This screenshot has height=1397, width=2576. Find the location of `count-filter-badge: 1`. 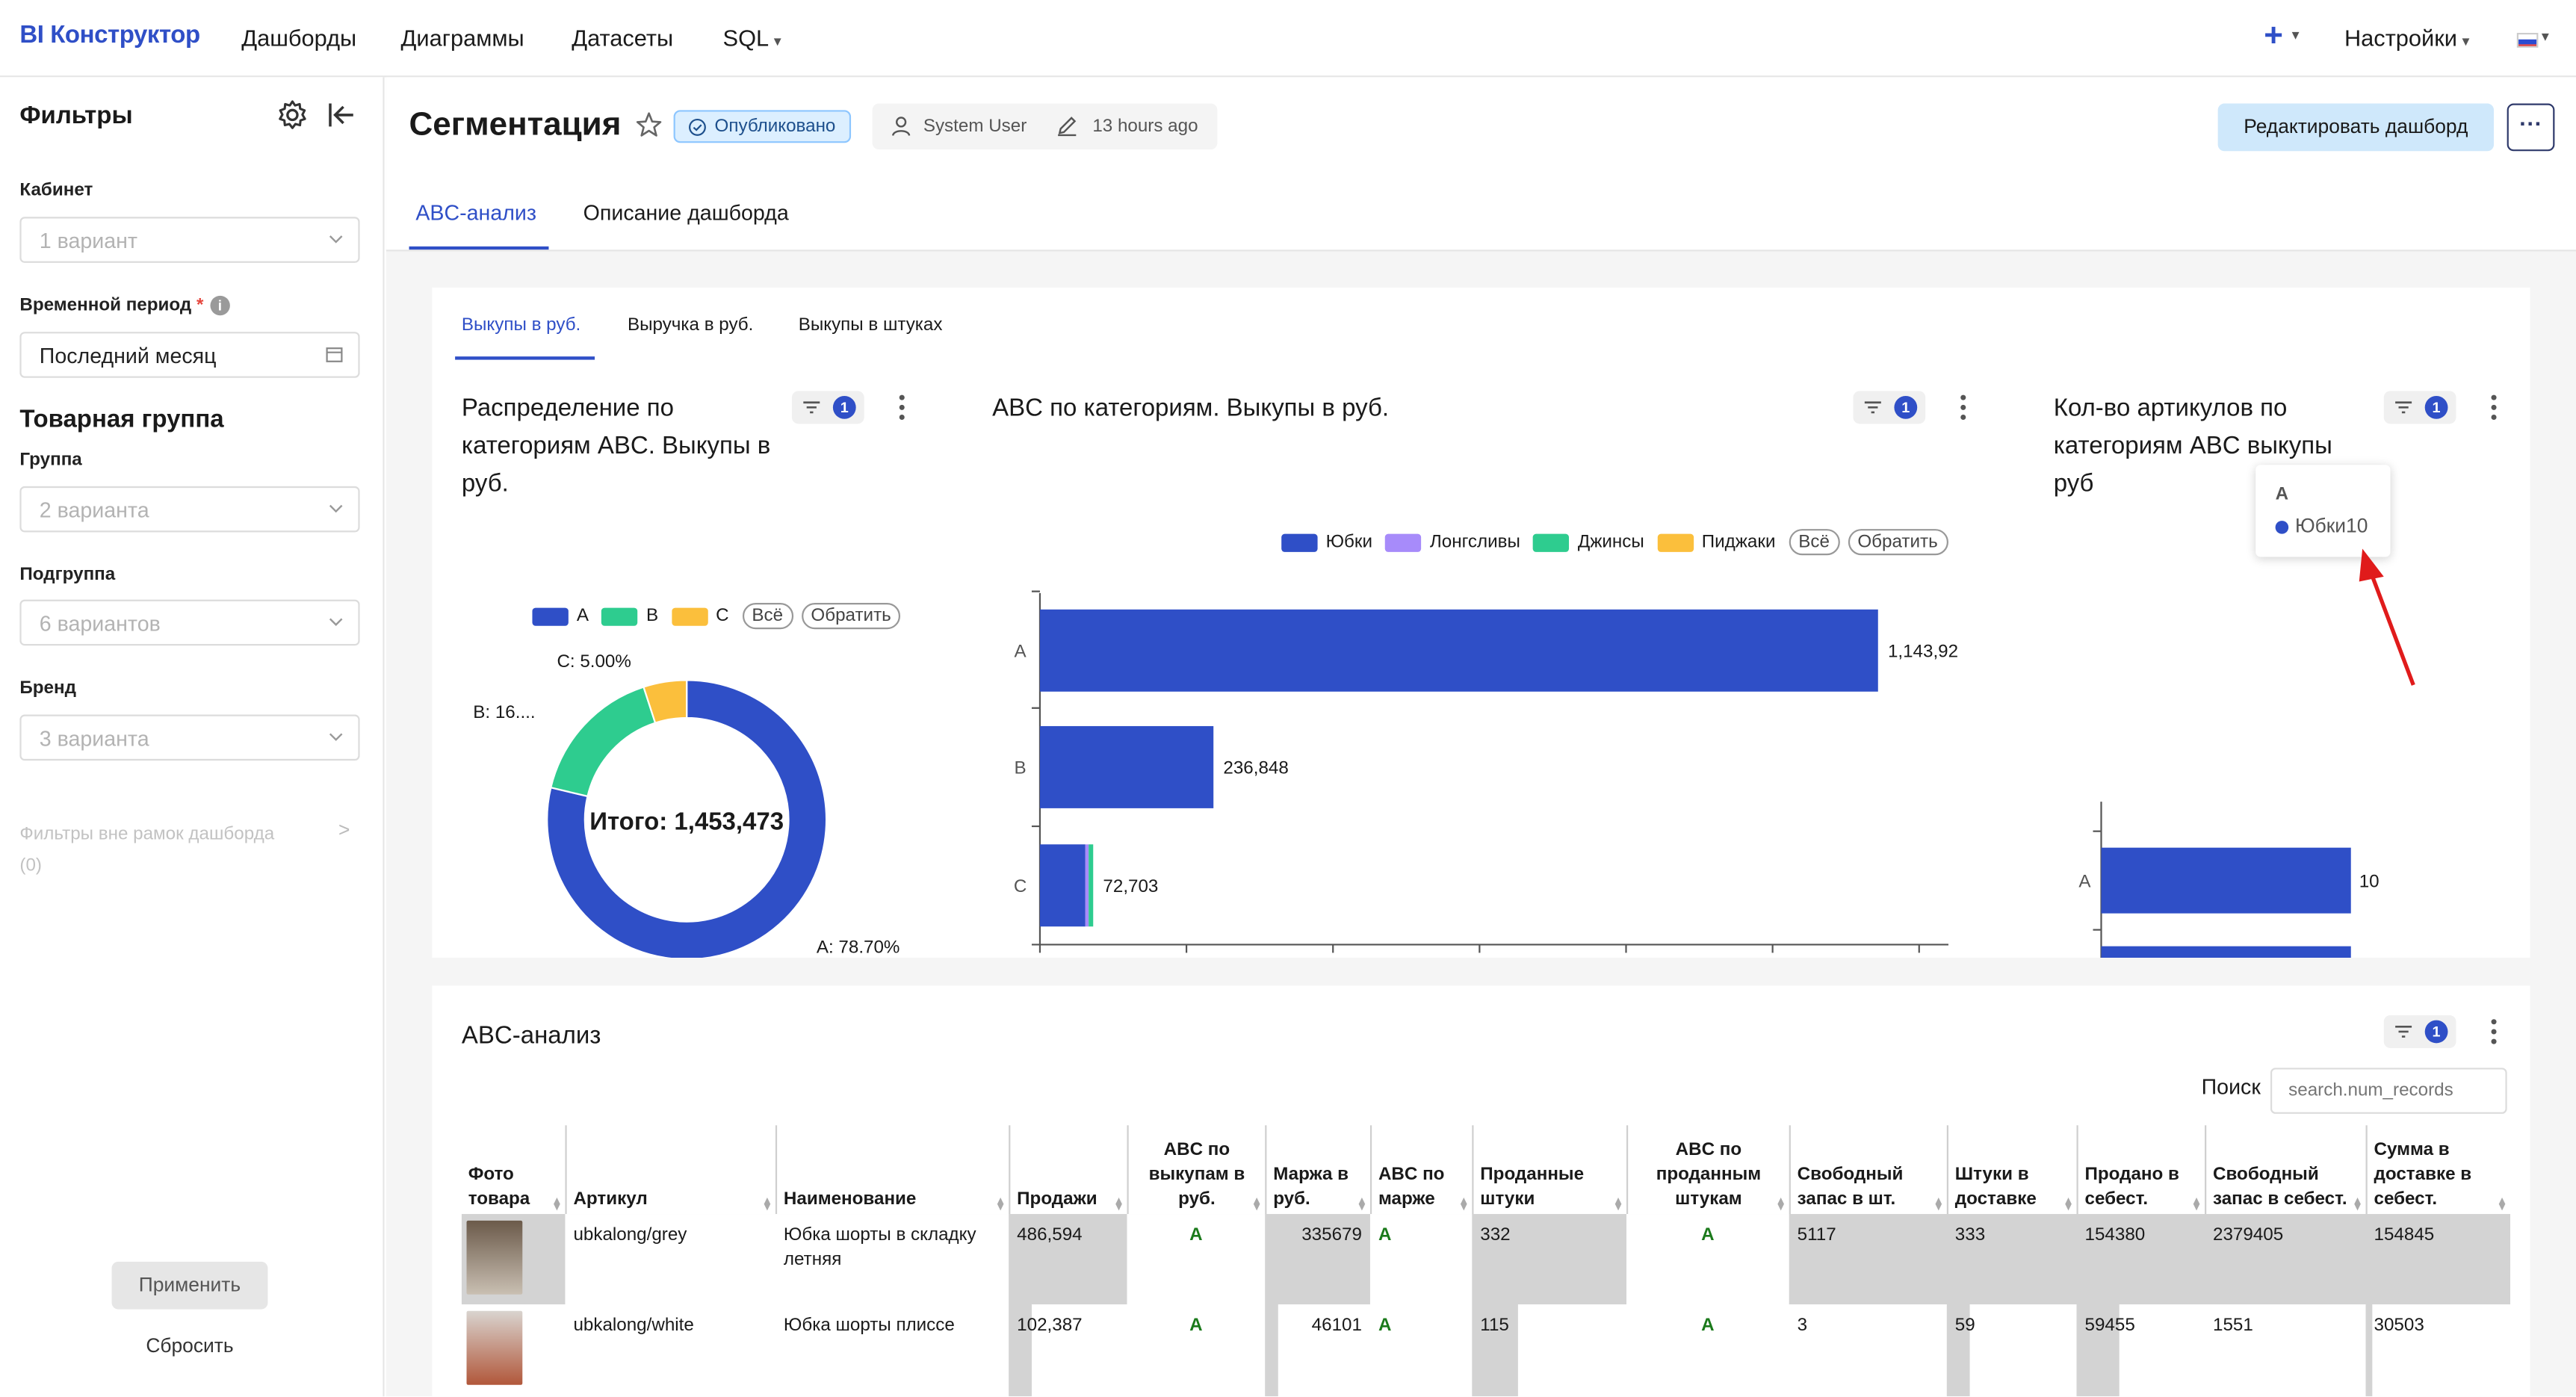

count-filter-badge: 1 is located at coordinates (2419, 407).